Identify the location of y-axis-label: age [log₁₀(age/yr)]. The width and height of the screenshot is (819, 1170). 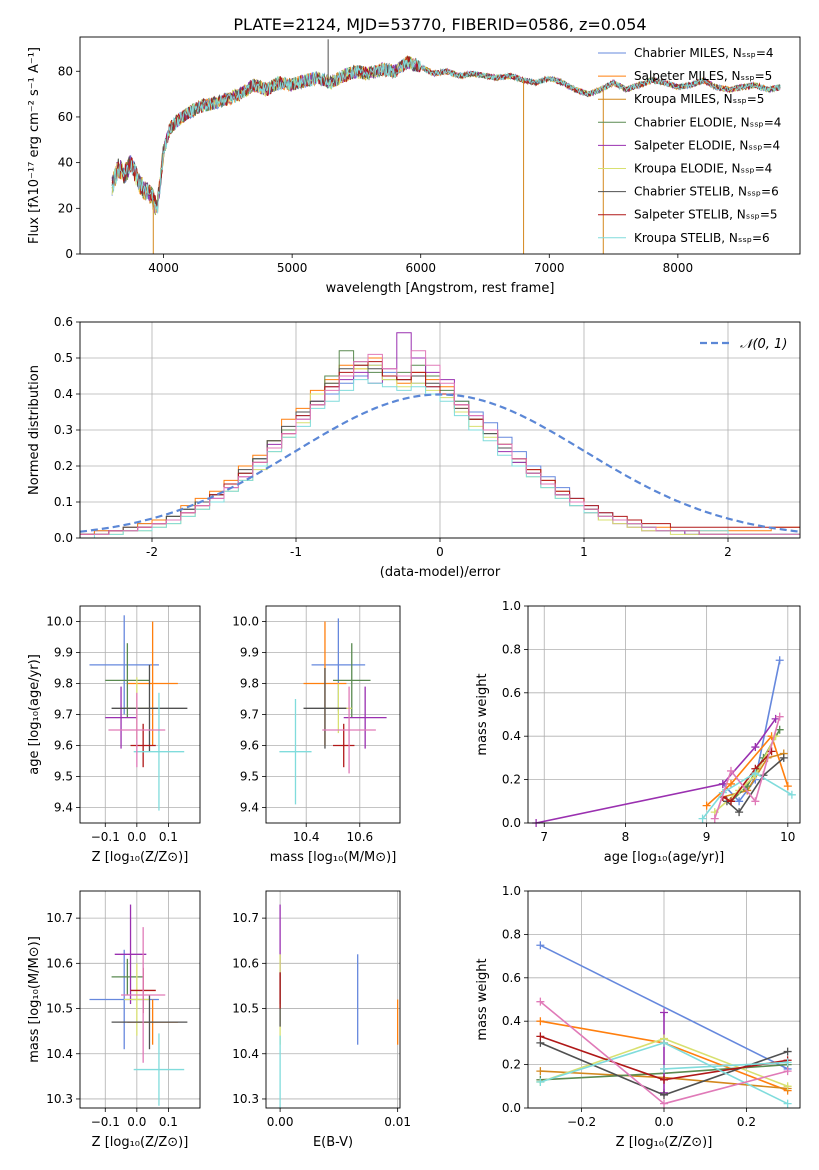
(34, 714).